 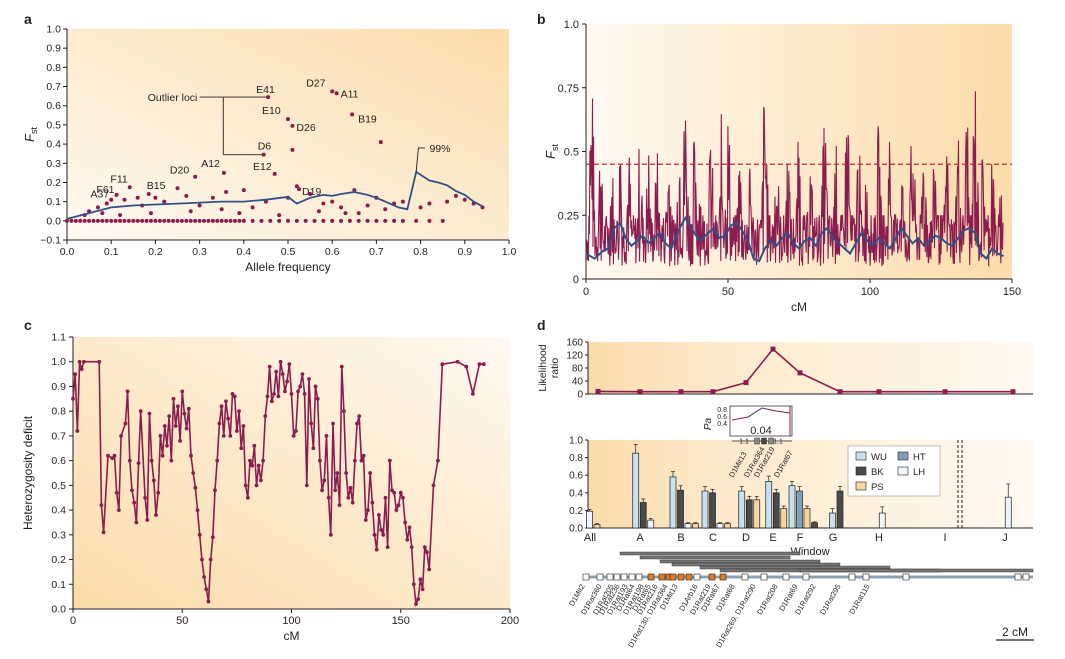 I want to click on point-label-d26: D26, so click(x=305, y=128).